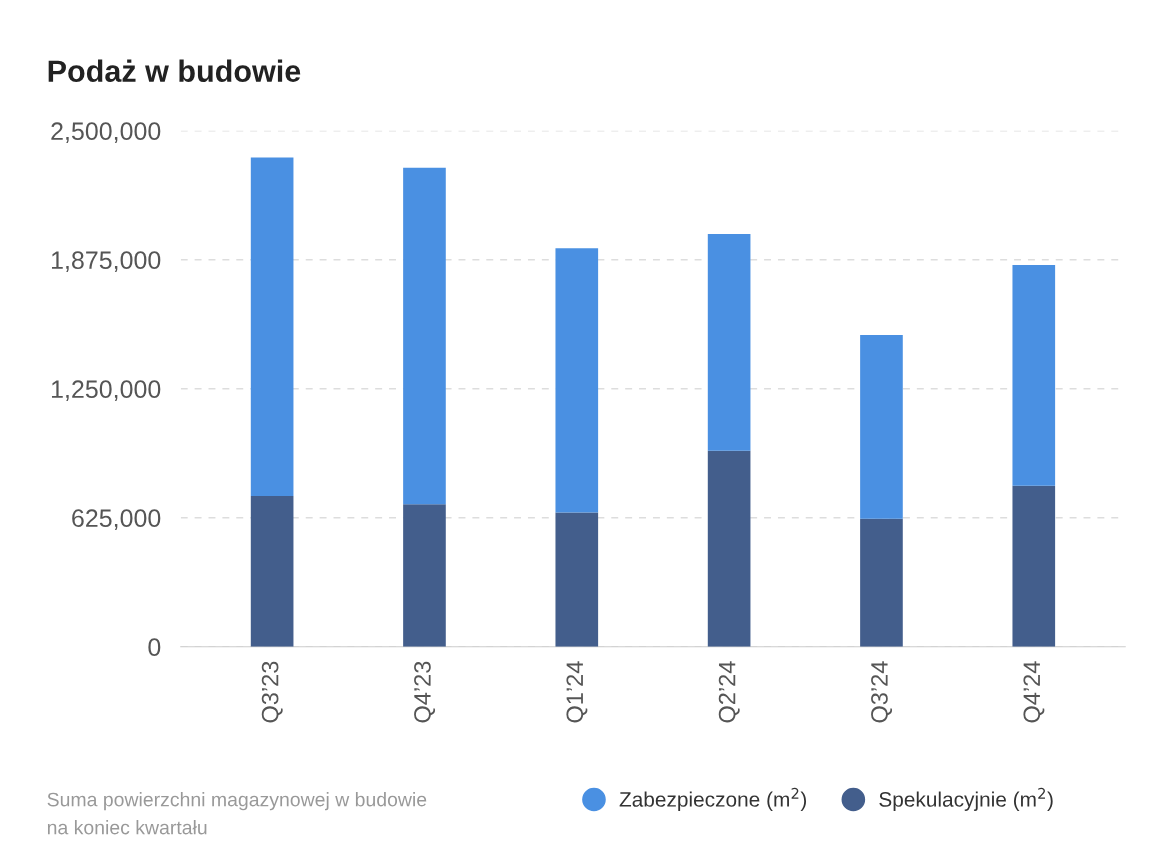 This screenshot has width=1166, height=860. I want to click on x-tick-label: Q2’24, so click(729, 692).